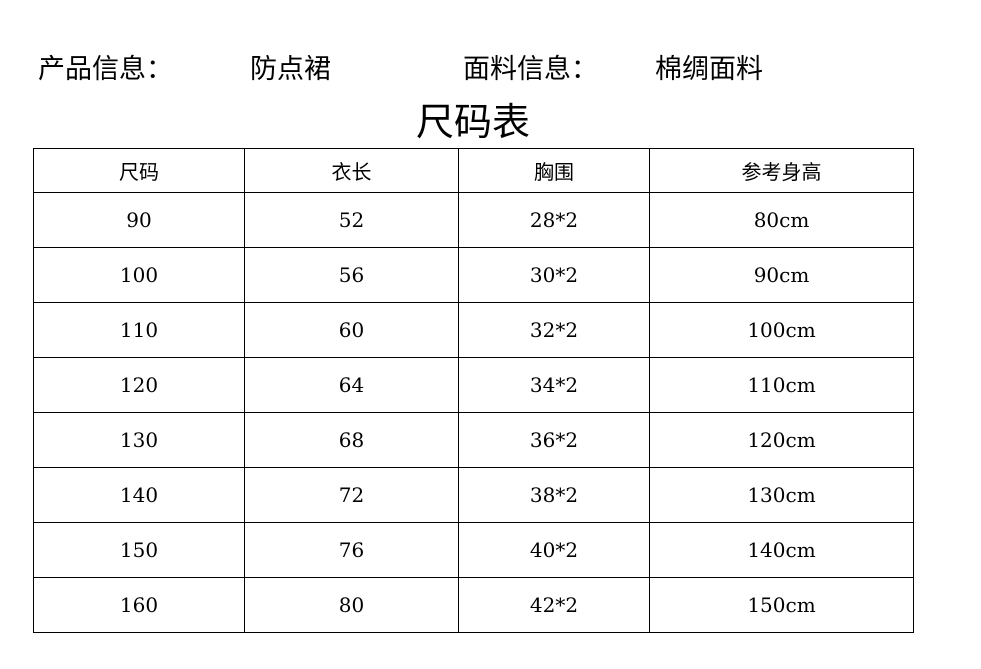 The width and height of the screenshot is (981, 669). What do you see at coordinates (139, 495) in the screenshot?
I see `table-cell: 140` at bounding box center [139, 495].